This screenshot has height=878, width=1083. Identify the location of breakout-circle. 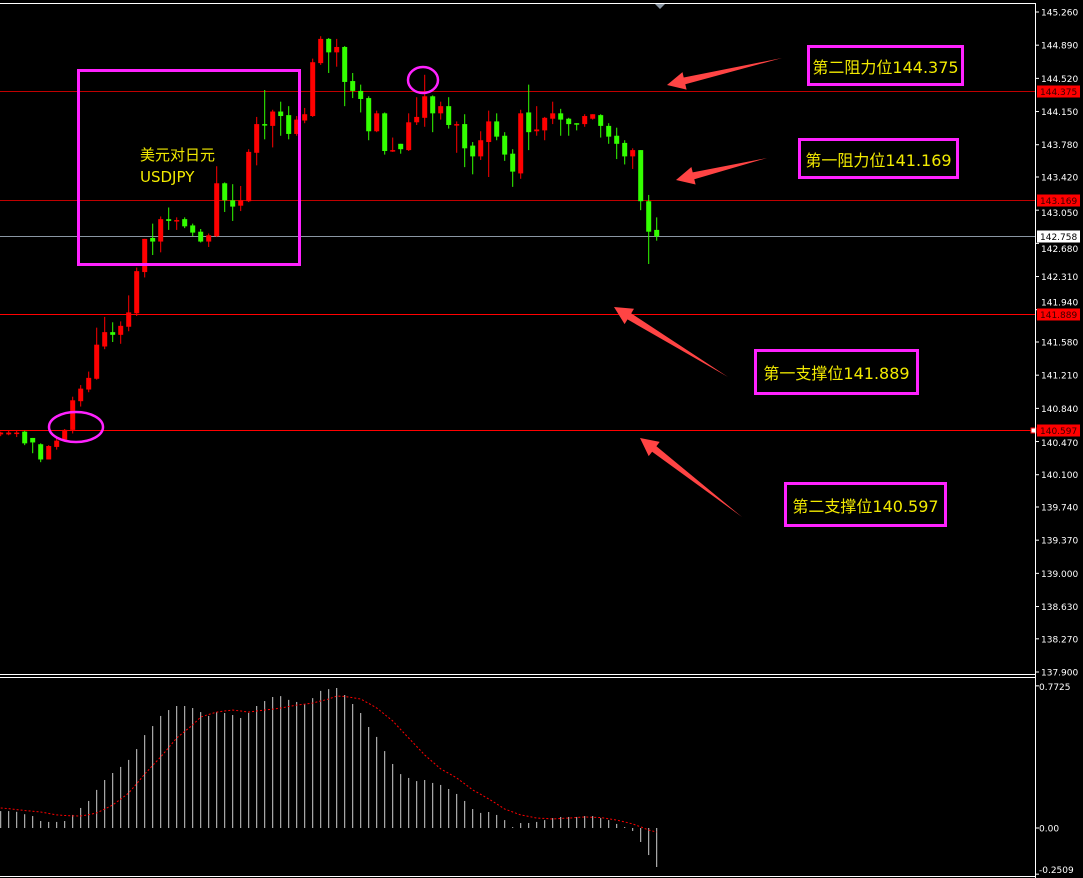
(76, 427).